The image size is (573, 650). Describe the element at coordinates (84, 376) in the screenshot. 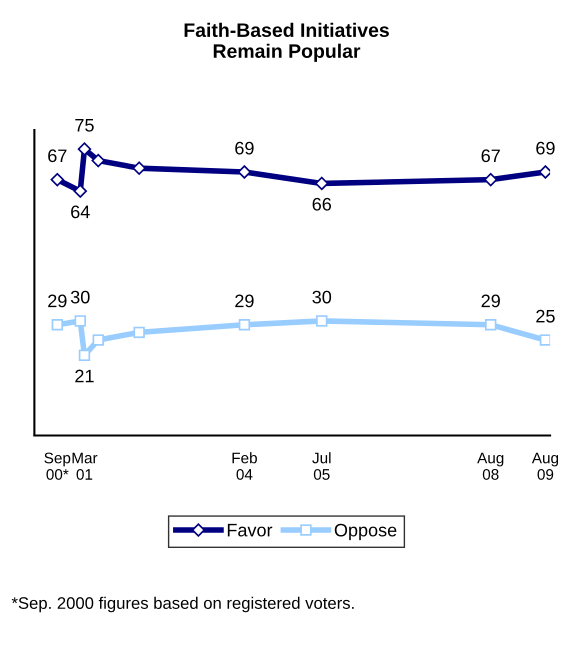

I see `data-label: 21` at that location.